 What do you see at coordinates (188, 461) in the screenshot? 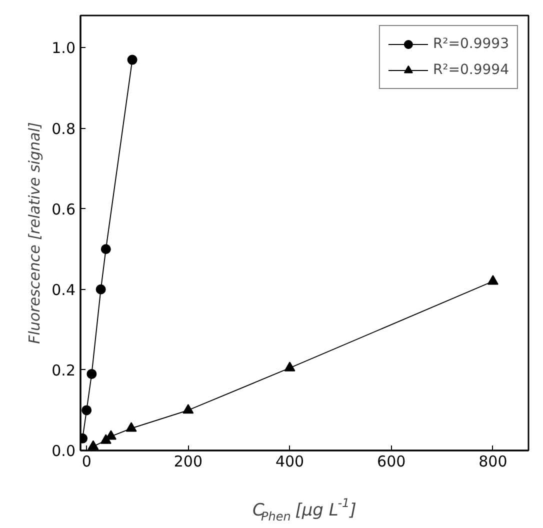
I see `x-tick-label: 200` at bounding box center [188, 461].